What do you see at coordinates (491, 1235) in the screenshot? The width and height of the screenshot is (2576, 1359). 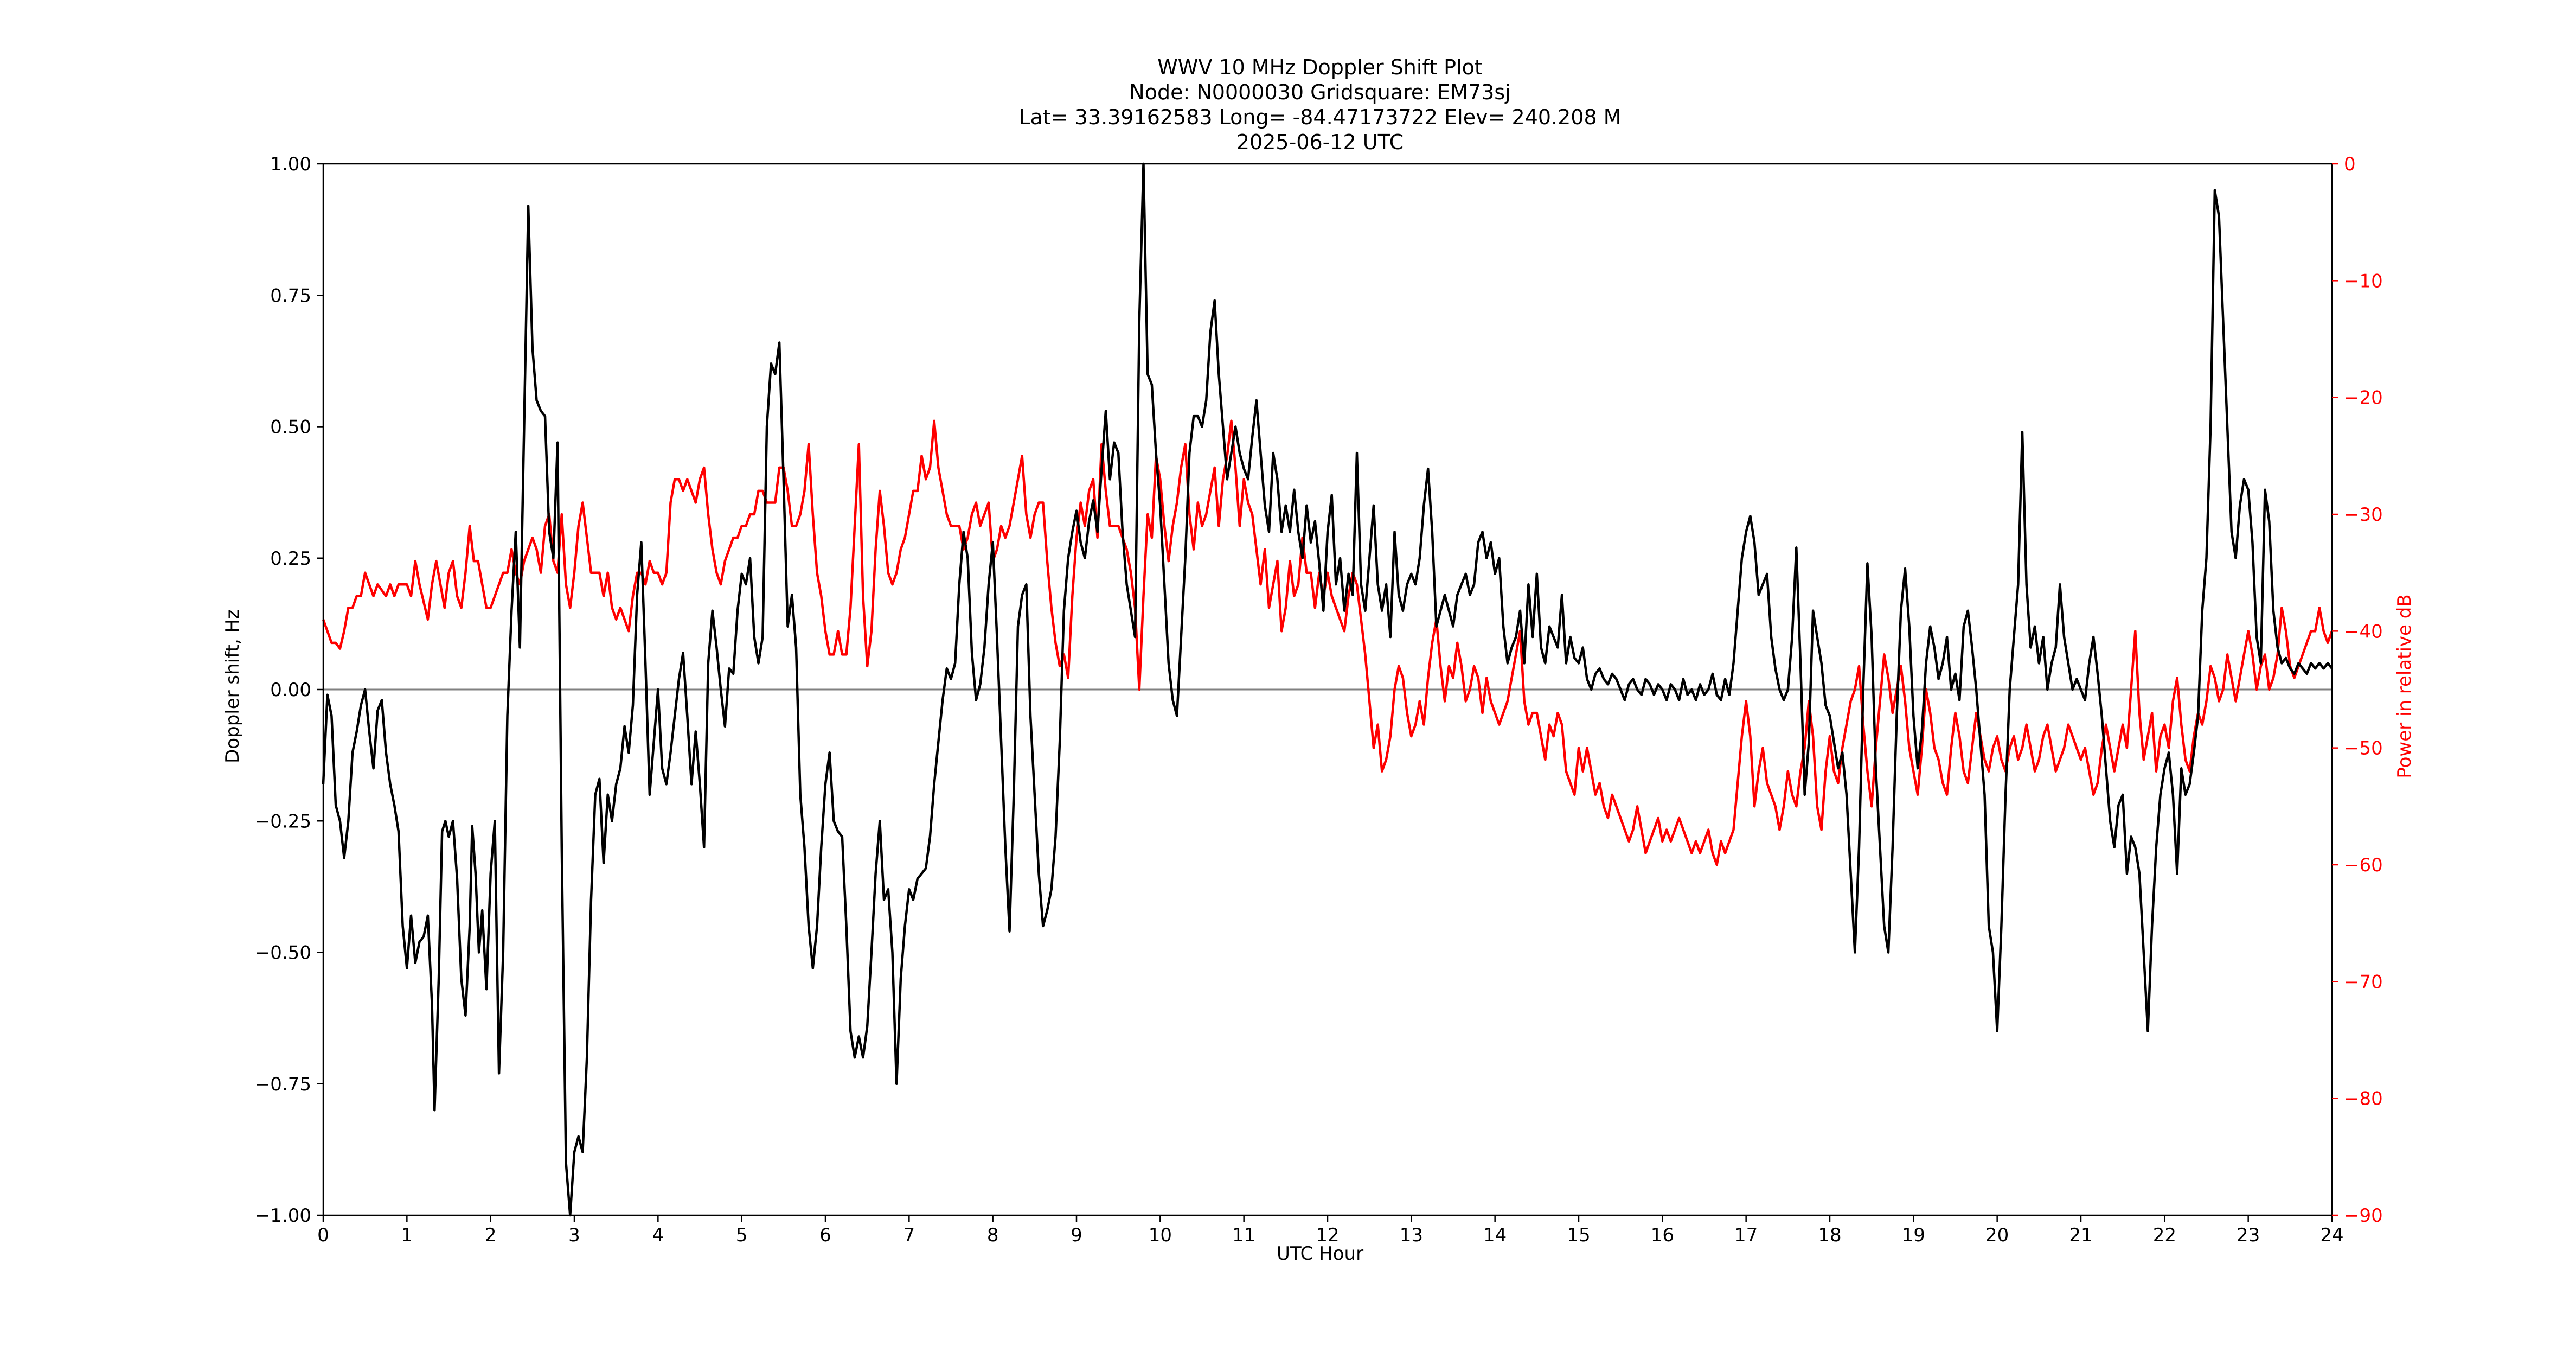 I see `x-tick-label: 2` at bounding box center [491, 1235].